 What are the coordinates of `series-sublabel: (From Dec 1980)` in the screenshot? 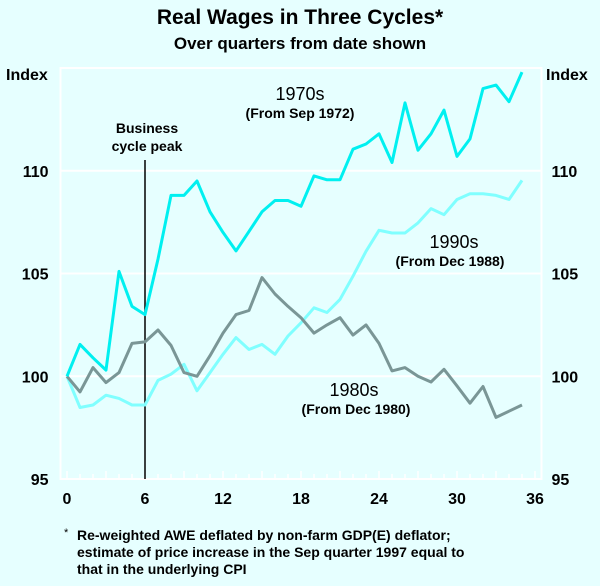 It's located at (356, 409).